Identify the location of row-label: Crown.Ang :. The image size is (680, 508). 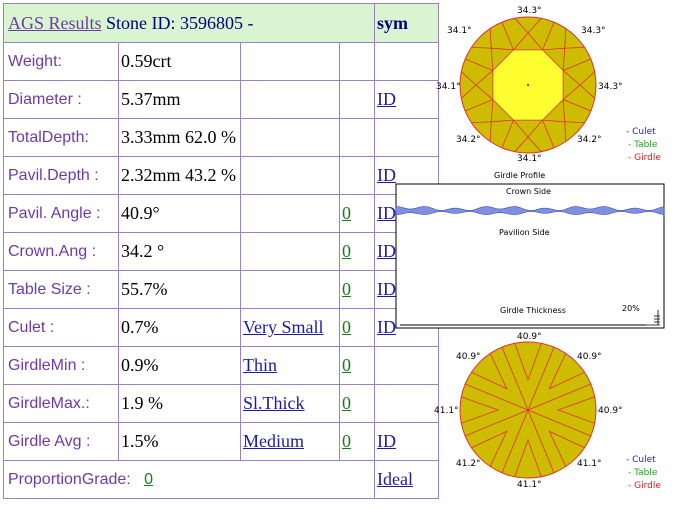
(61, 251).